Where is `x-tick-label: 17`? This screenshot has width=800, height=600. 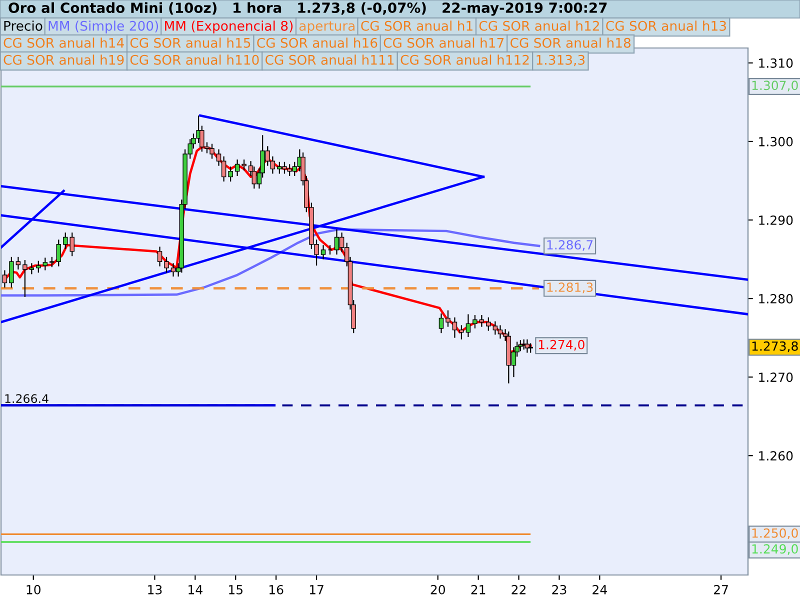 x-tick-label: 17 is located at coordinates (317, 589).